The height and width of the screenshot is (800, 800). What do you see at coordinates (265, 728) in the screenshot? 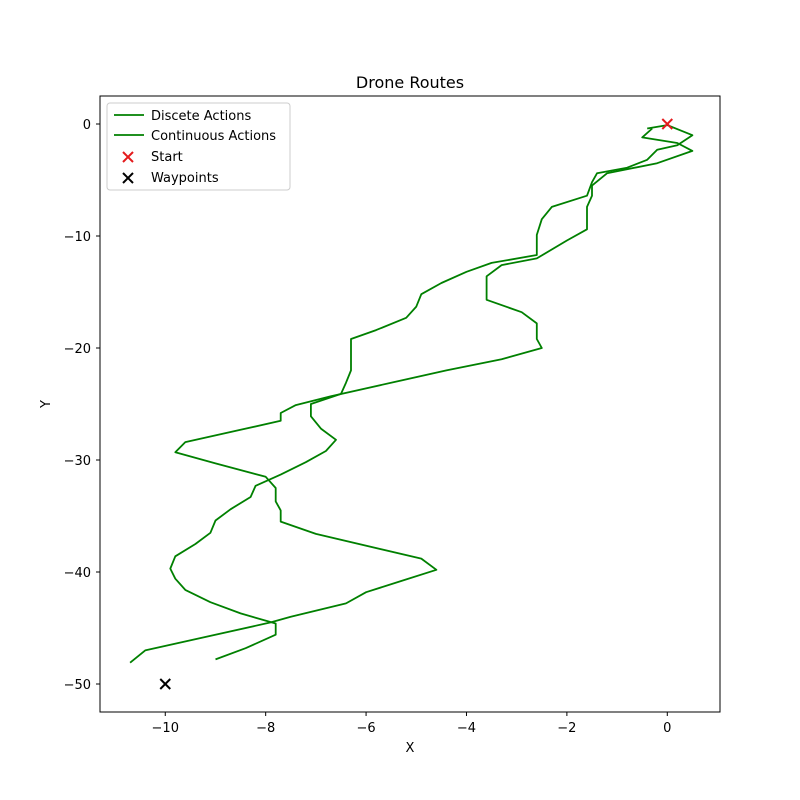
I see `x-tick-label: −8` at bounding box center [265, 728].